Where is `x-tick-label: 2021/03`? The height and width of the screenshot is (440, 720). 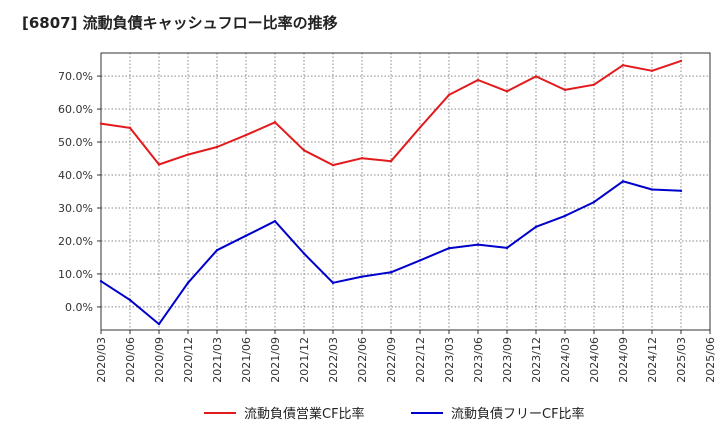 x-tick-label: 2021/03 is located at coordinates (217, 360).